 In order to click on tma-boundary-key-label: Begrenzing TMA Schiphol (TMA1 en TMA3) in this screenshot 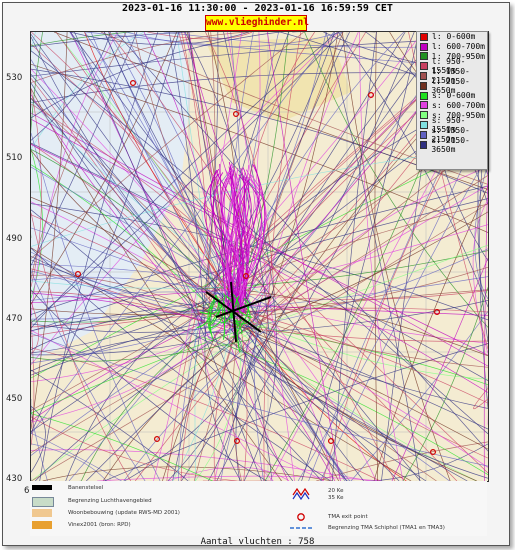, I will do `click(386, 528)`.